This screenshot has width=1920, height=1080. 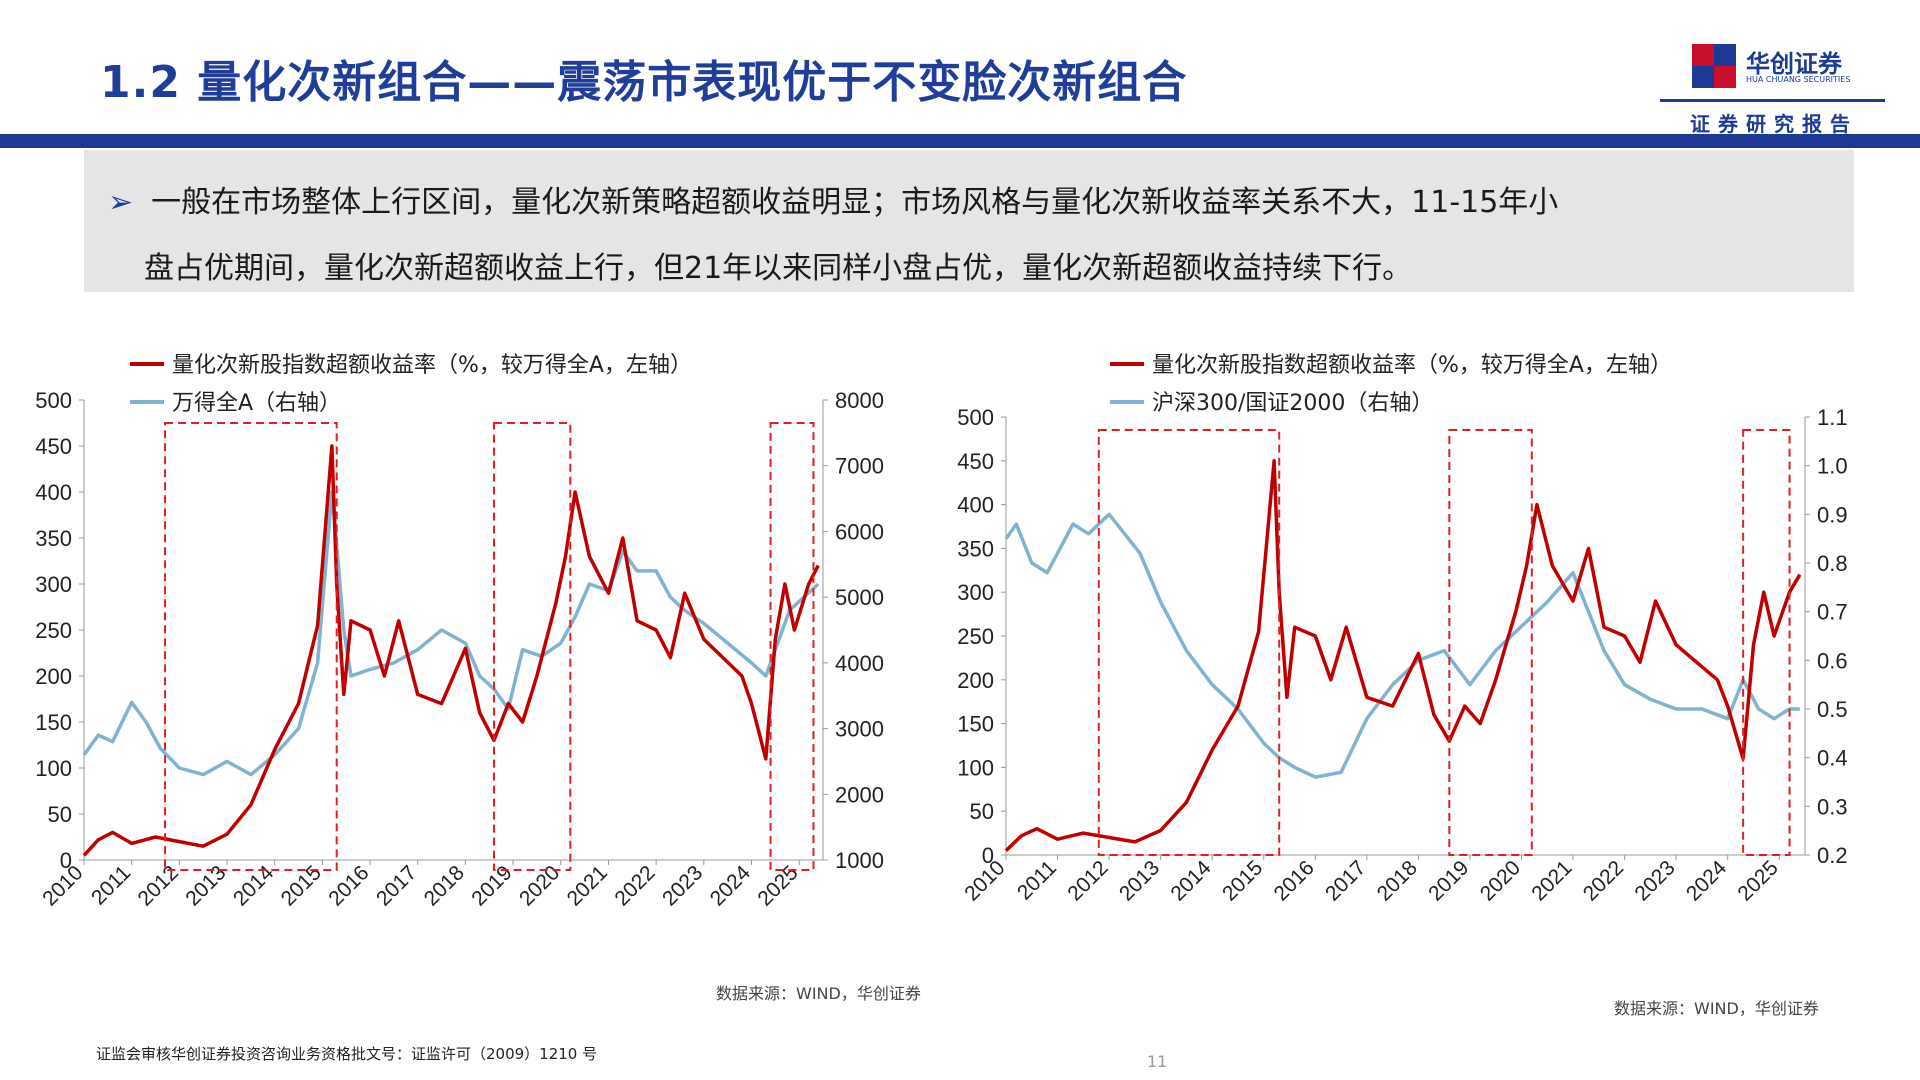 I want to click on right-tick-label: 5000, so click(x=859, y=597).